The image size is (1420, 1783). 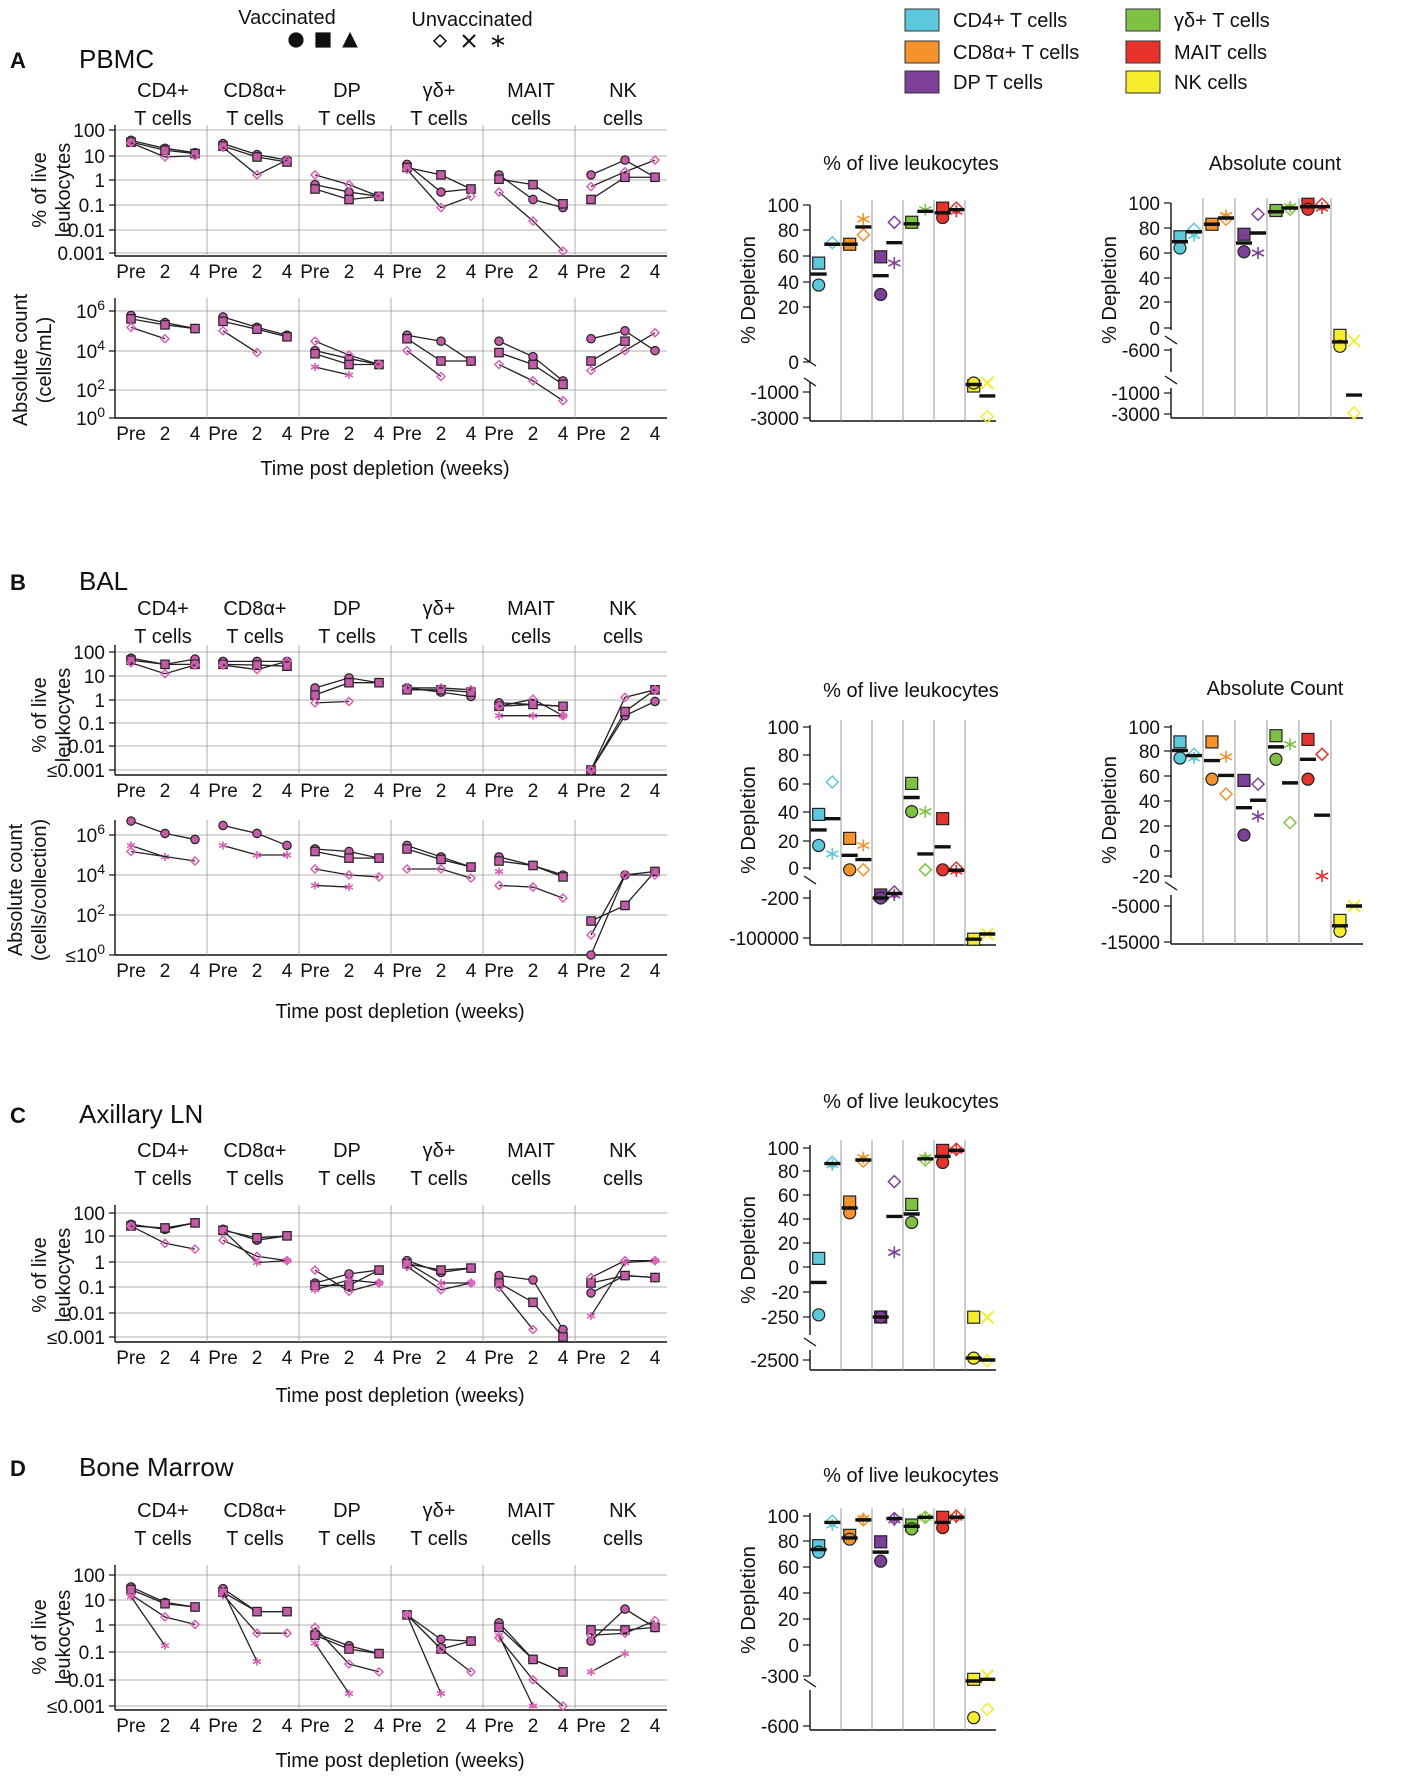 I want to click on y-tick-label: 0.01, so click(x=86, y=1681).